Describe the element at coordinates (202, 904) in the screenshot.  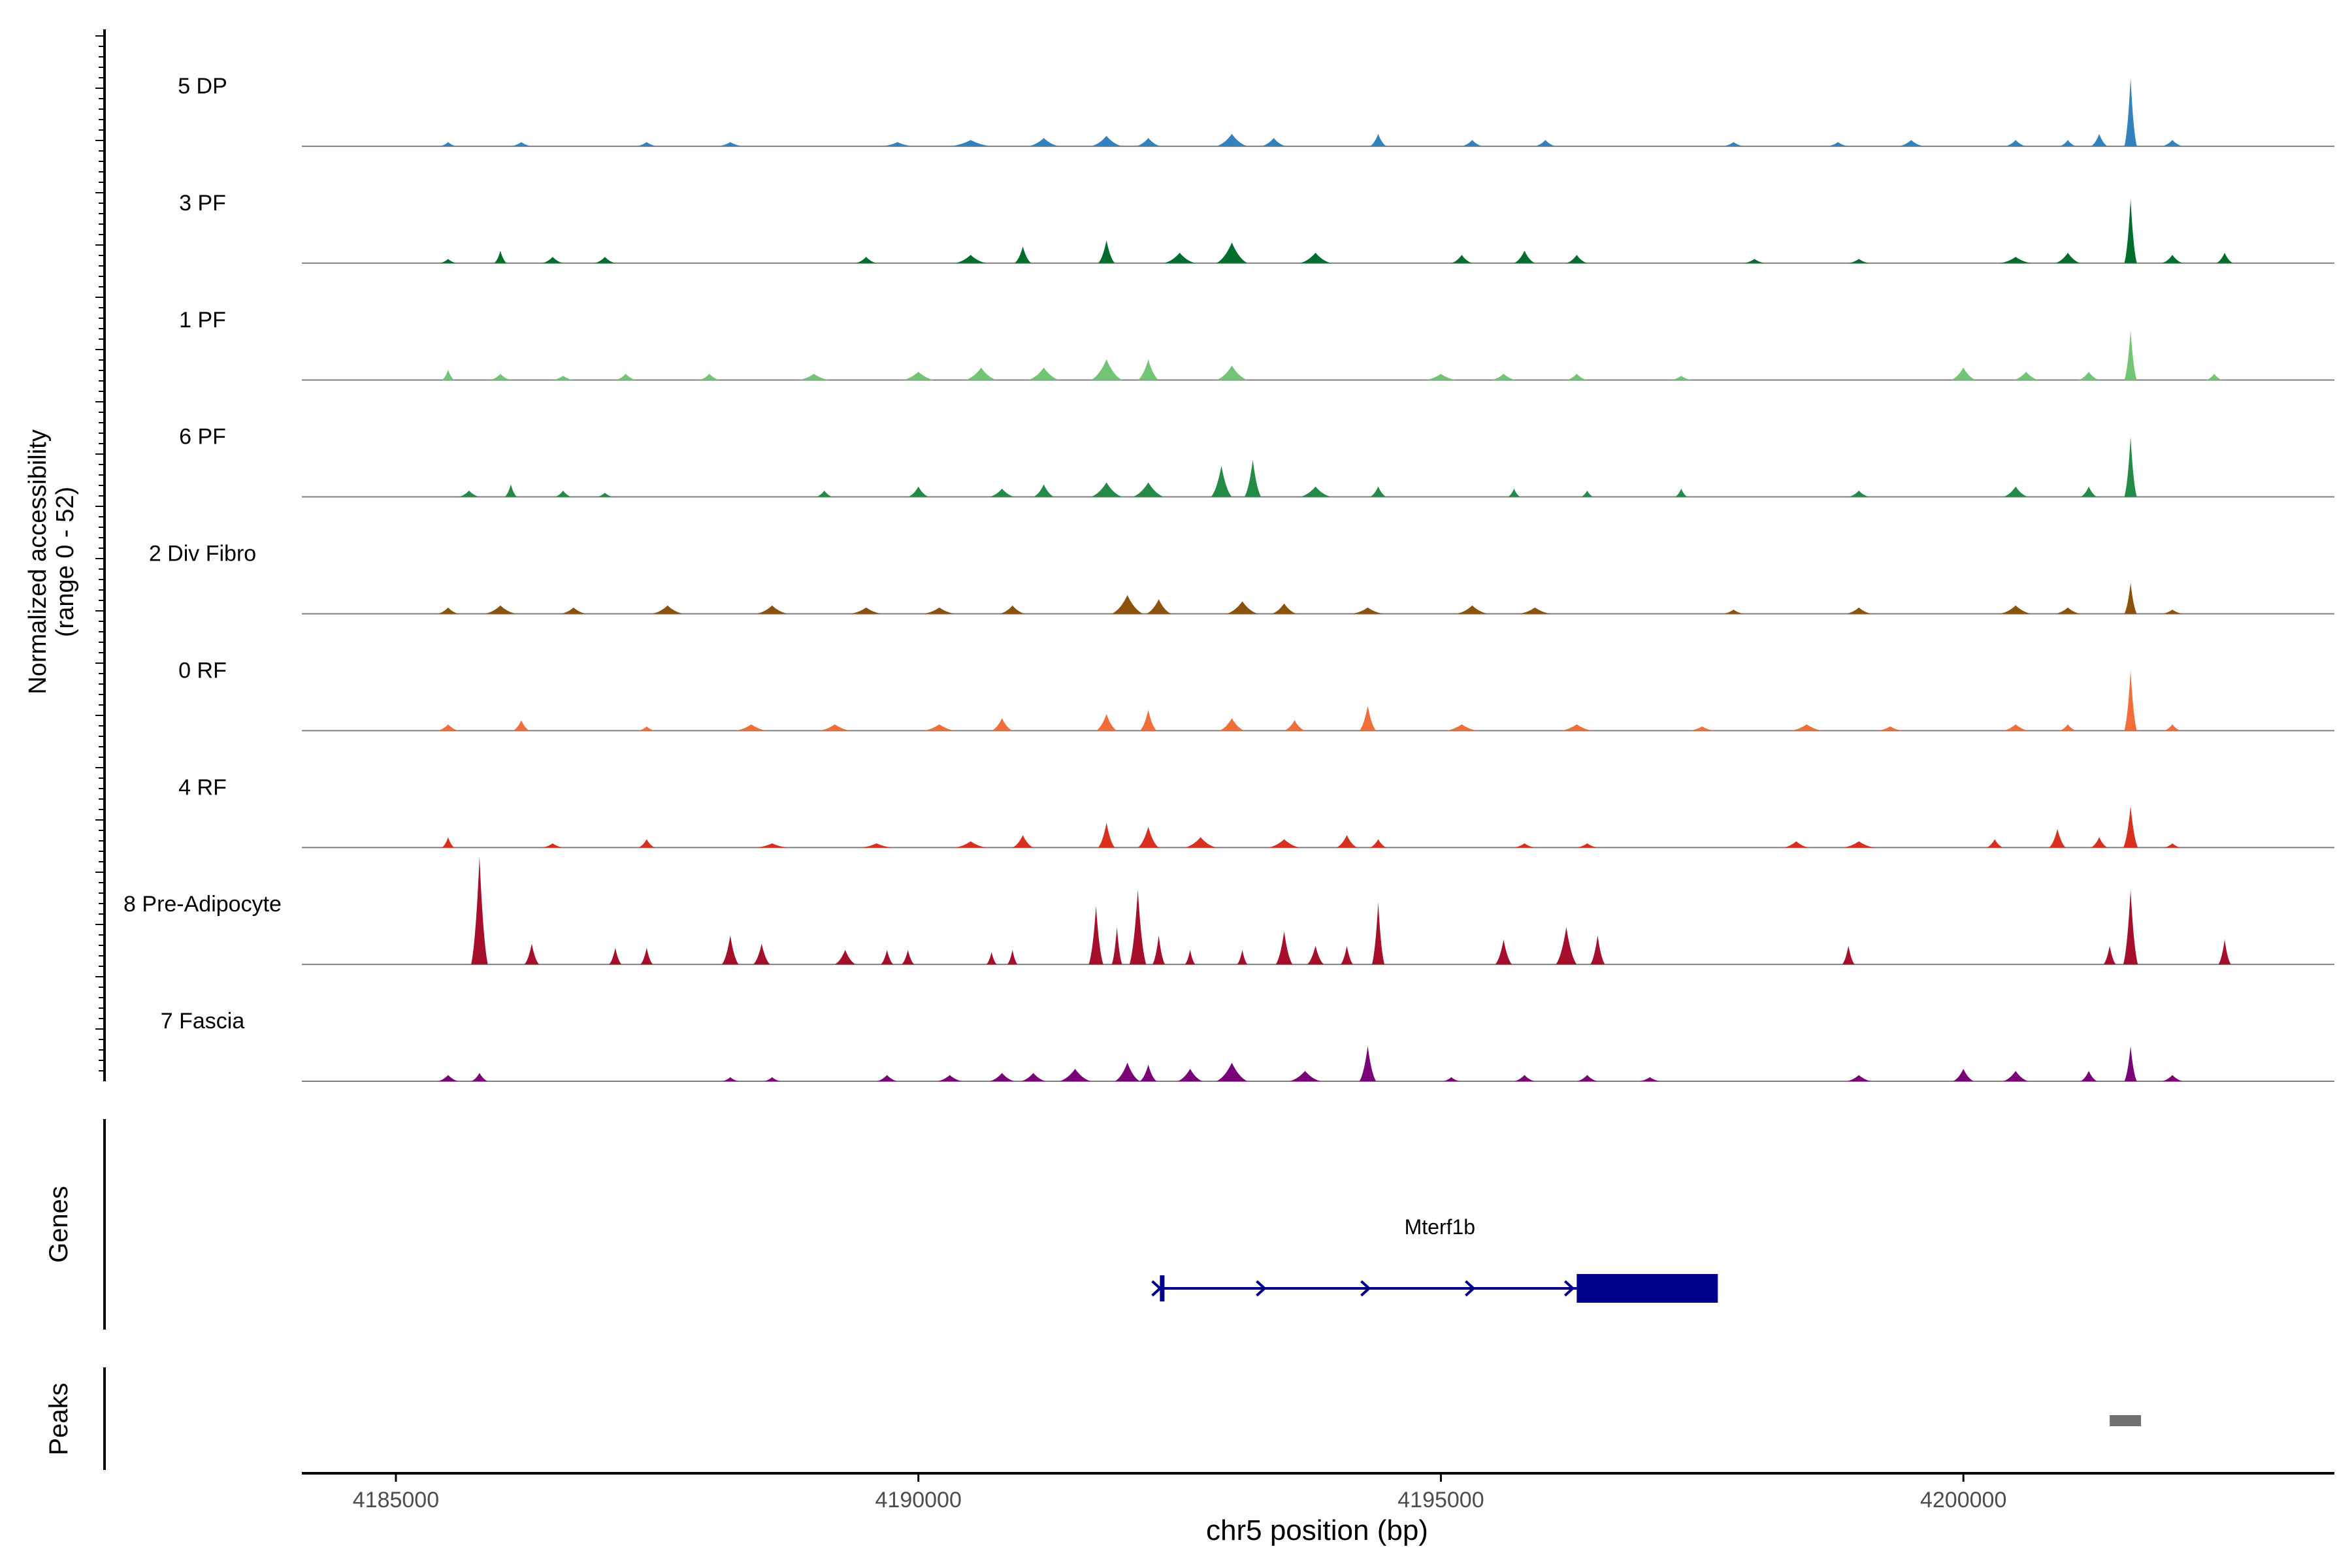
I see `track-label: 8 Pre-Adipocyte` at that location.